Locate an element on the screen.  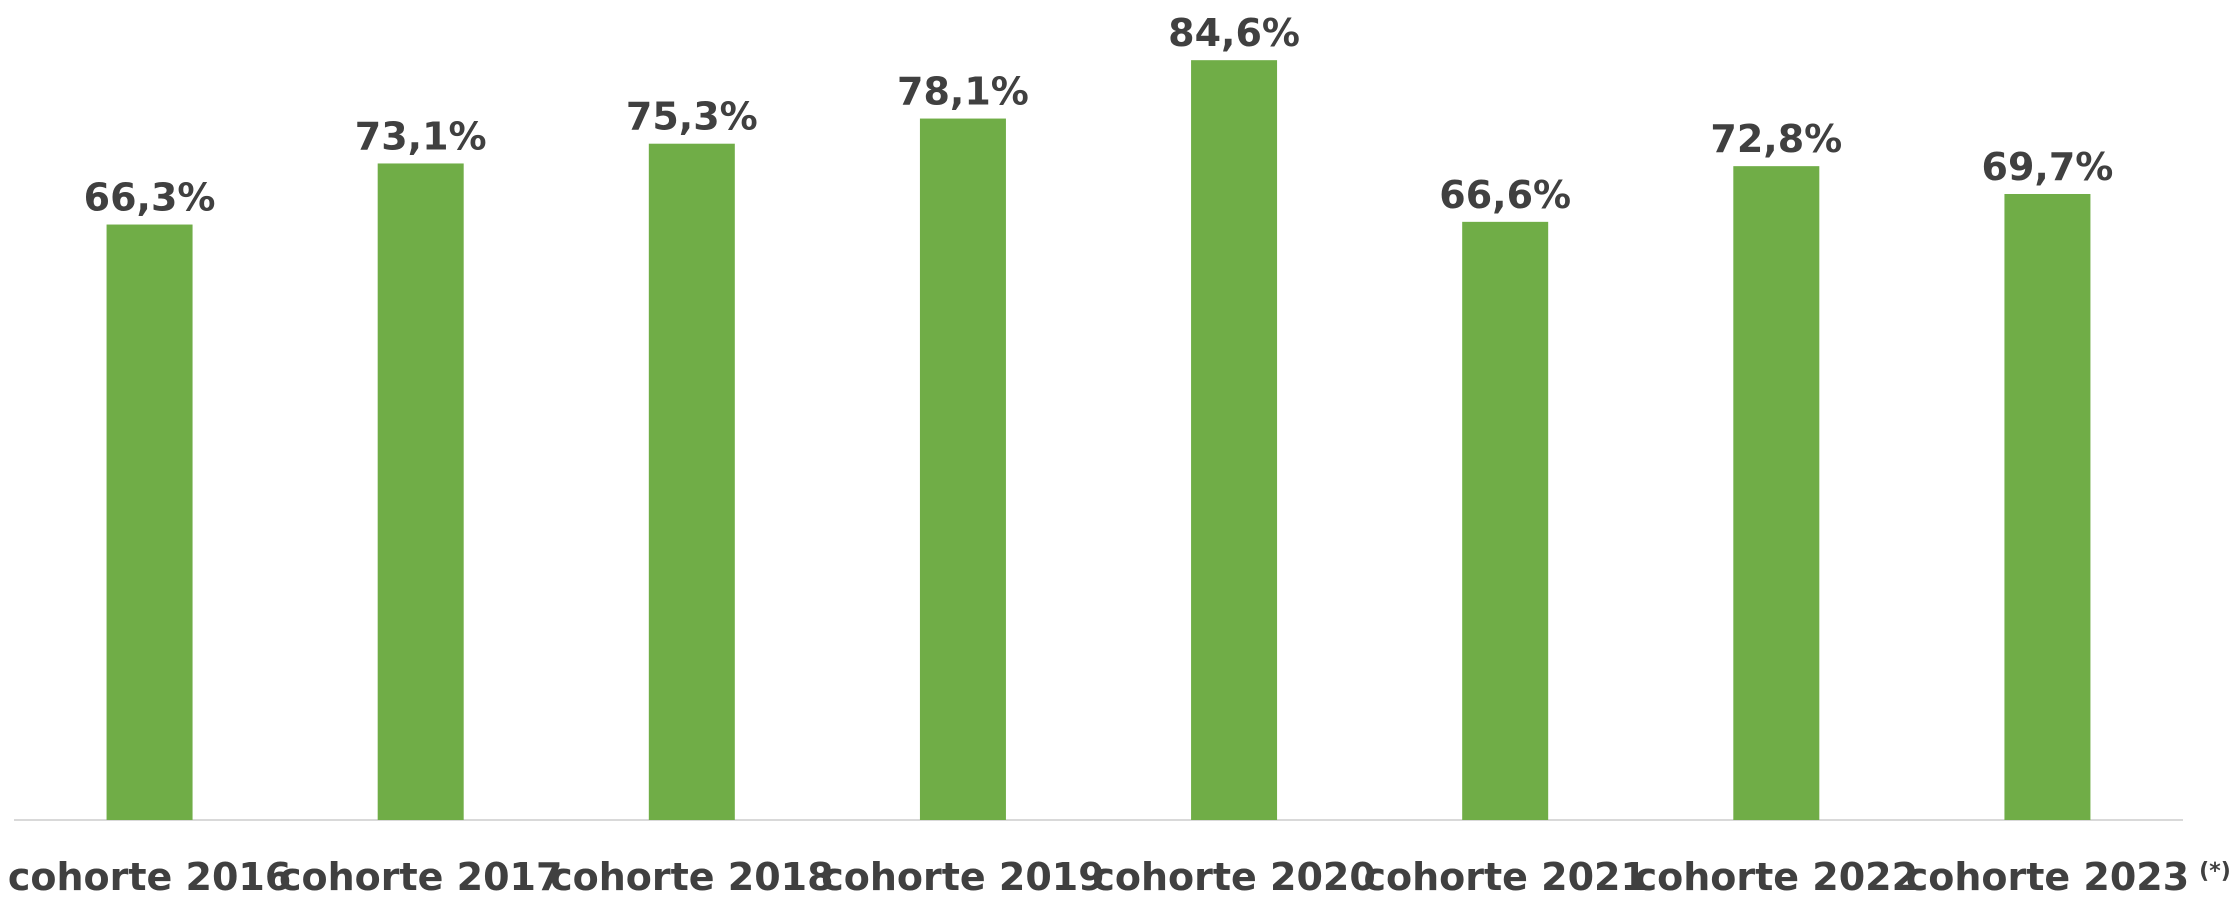
x-tick-label: cohorte 2021 is located at coordinates (1504, 877).